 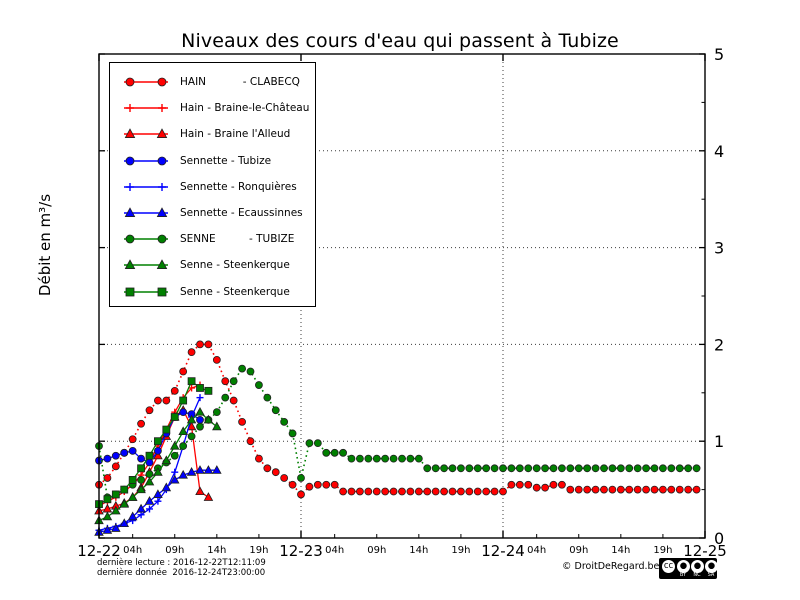 What do you see at coordinates (245, 108) in the screenshot?
I see `legend-label: Hain - Braine-le-Château` at bounding box center [245, 108].